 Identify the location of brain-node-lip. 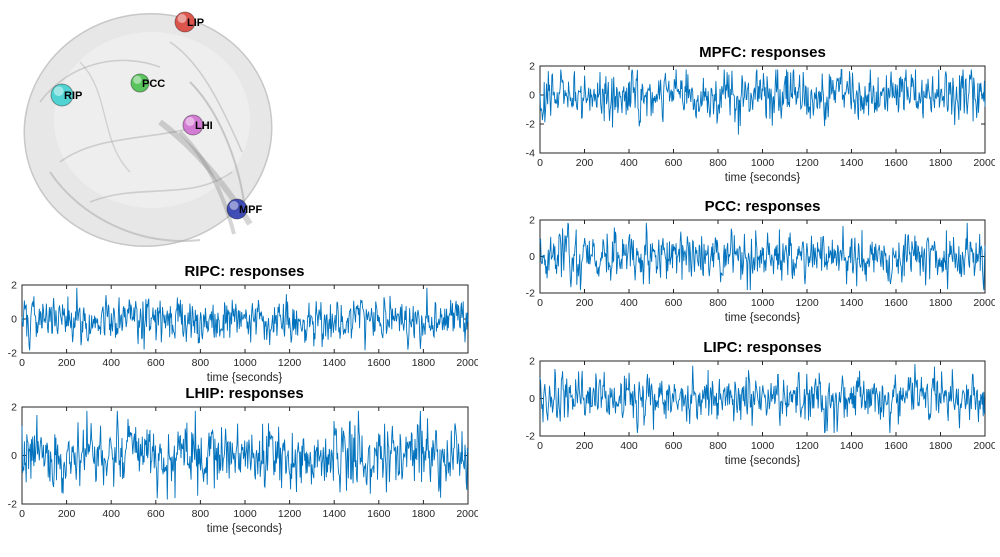
(185, 22).